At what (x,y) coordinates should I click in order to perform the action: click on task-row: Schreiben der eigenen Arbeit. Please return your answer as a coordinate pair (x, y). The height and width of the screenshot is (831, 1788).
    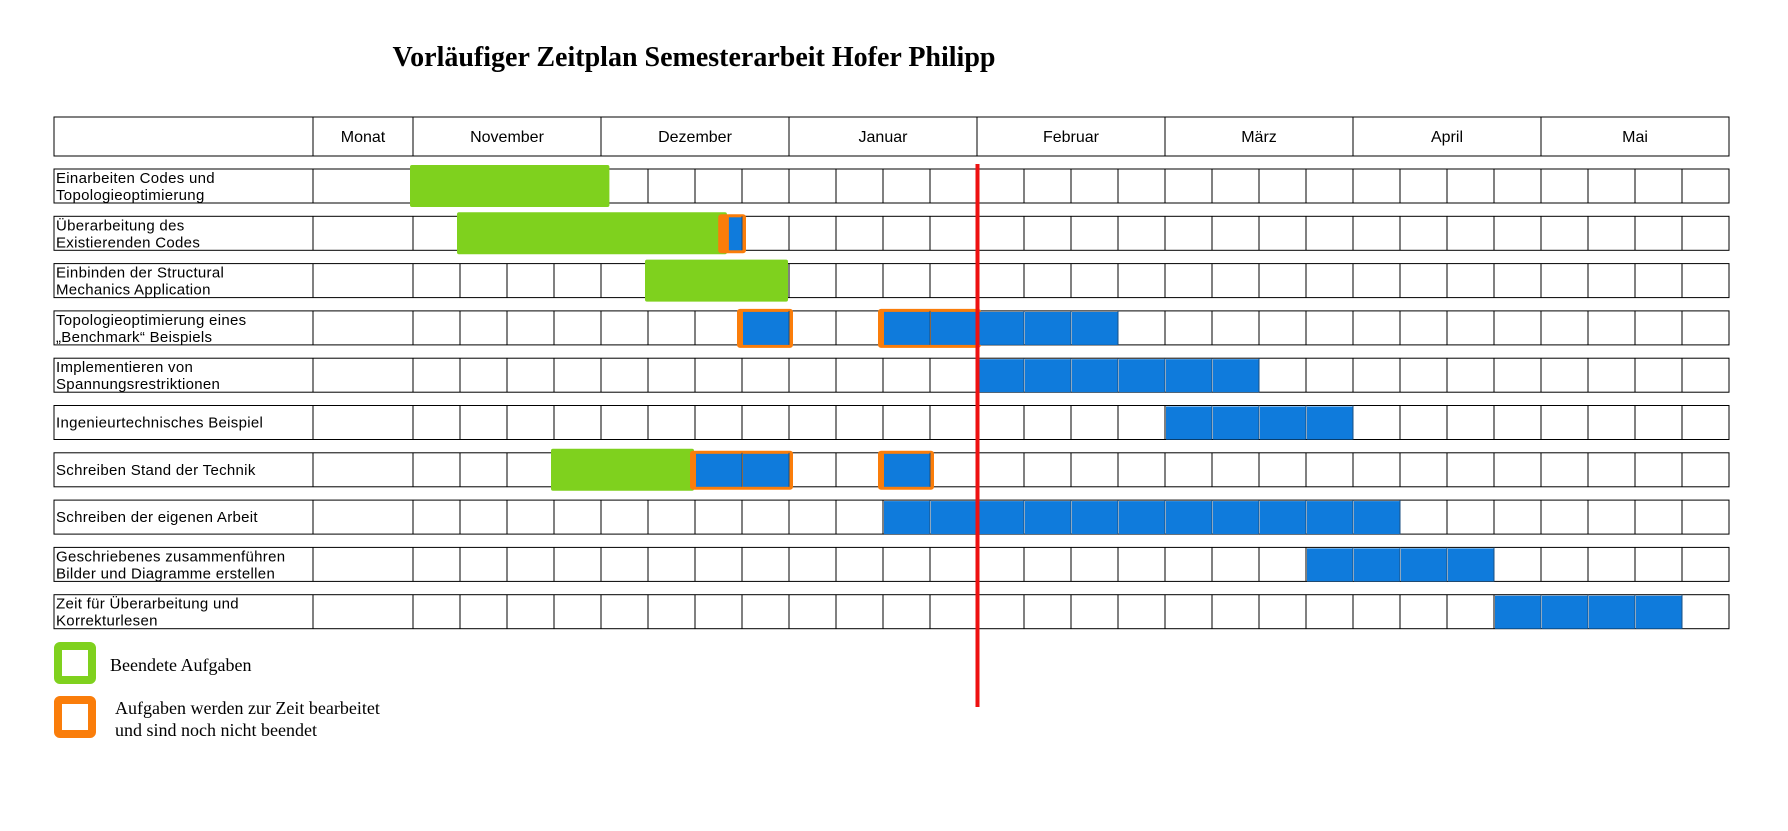
    Looking at the image, I should click on (891, 517).